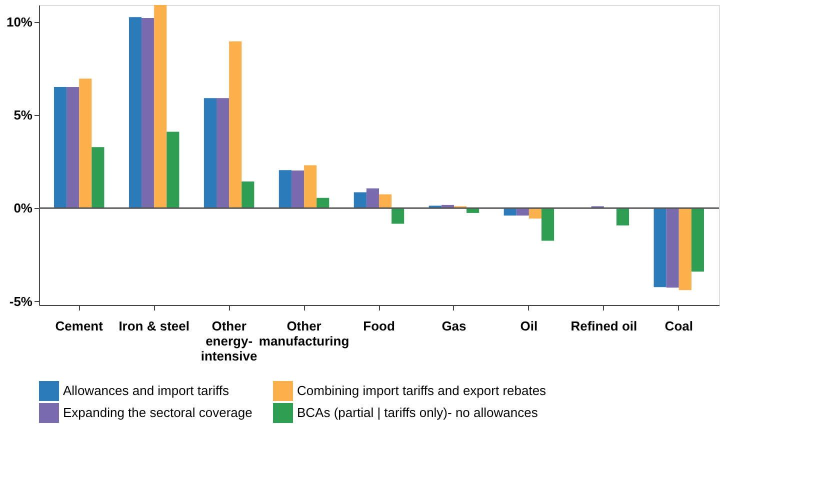 The height and width of the screenshot is (480, 830). I want to click on x-tick-label: Food, so click(379, 326).